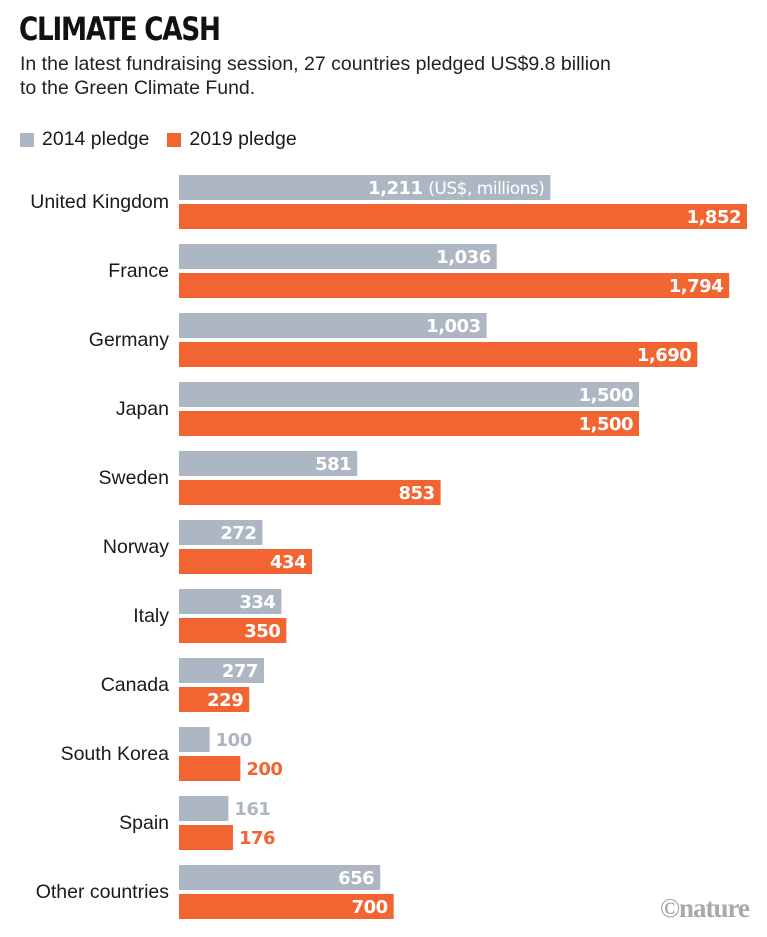  I want to click on data-label: 200, so click(264, 769).